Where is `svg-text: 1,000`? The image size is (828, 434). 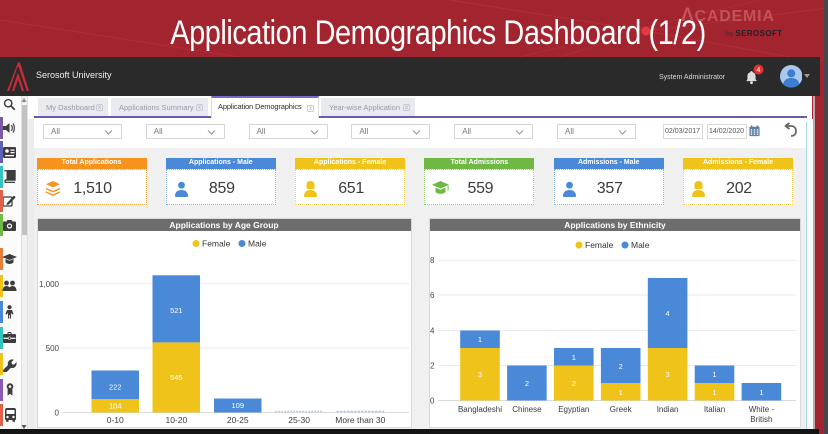
svg-text: 1,000 is located at coordinates (48, 284).